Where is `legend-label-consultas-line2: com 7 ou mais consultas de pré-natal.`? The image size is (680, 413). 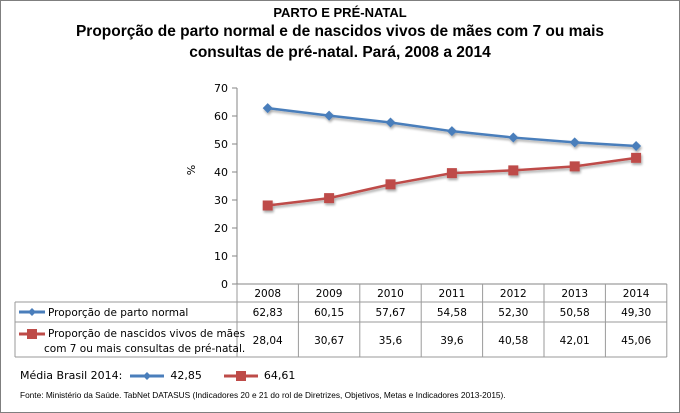
legend-label-consultas-line2: com 7 ou mais consultas de pré-natal. is located at coordinates (144, 349).